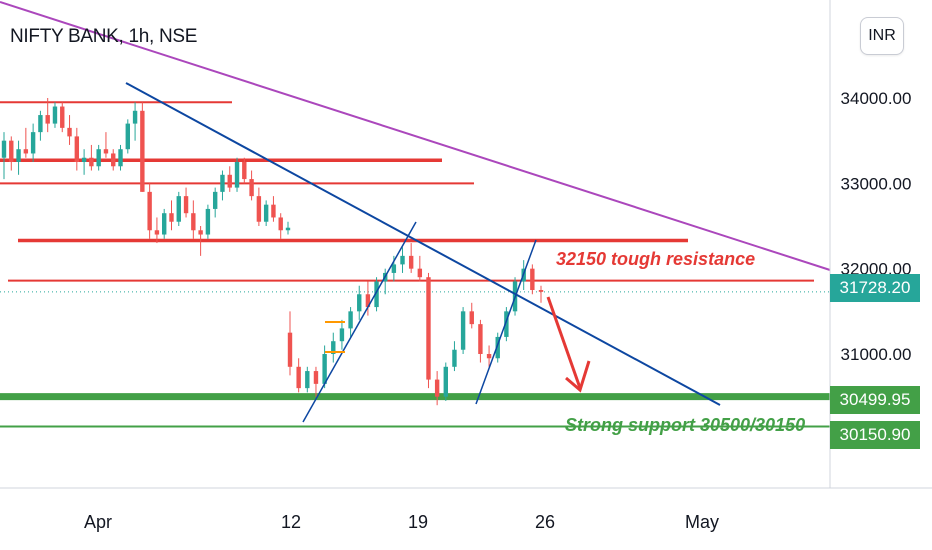 Image resolution: width=932 pixels, height=550 pixels. What do you see at coordinates (564, 342) in the screenshot?
I see `forecast-arrow-shaft` at bounding box center [564, 342].